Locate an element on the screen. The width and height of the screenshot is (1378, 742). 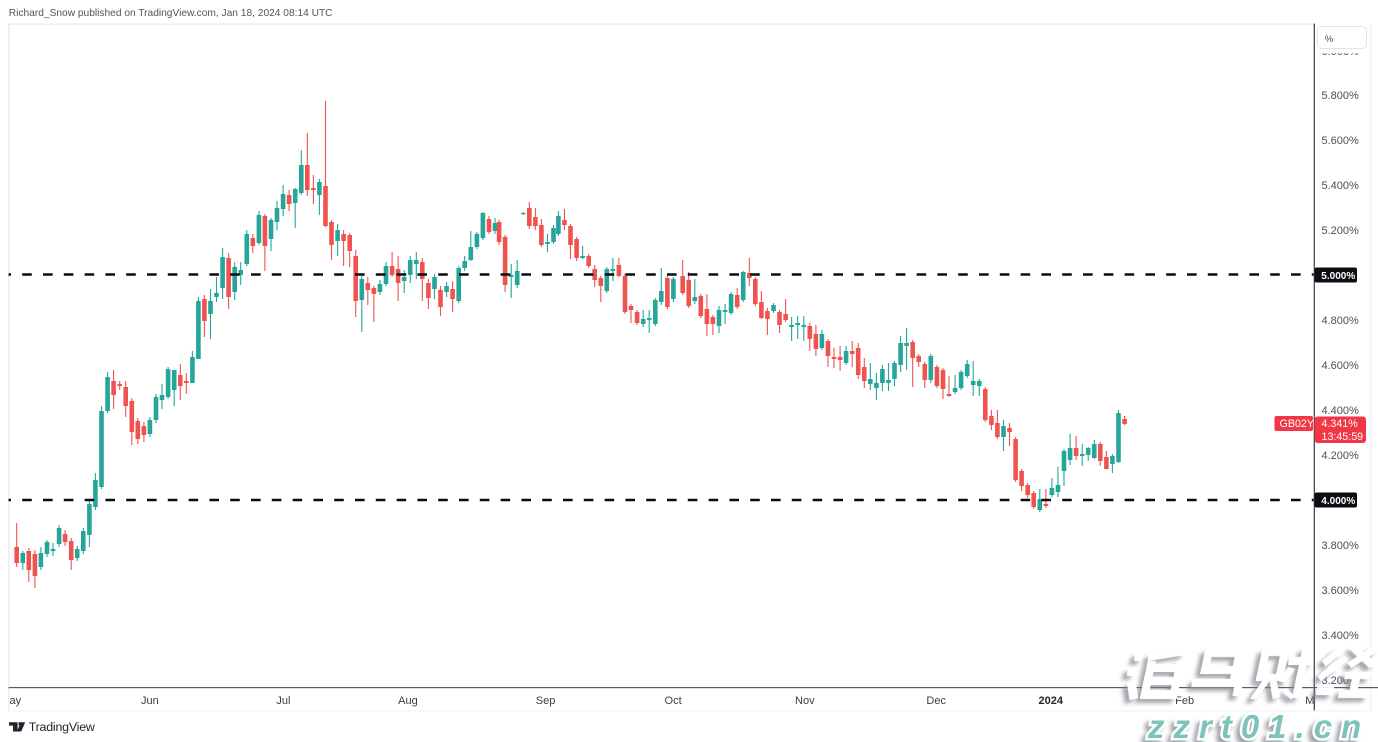
svg-text: 4.000% is located at coordinates (1338, 501).